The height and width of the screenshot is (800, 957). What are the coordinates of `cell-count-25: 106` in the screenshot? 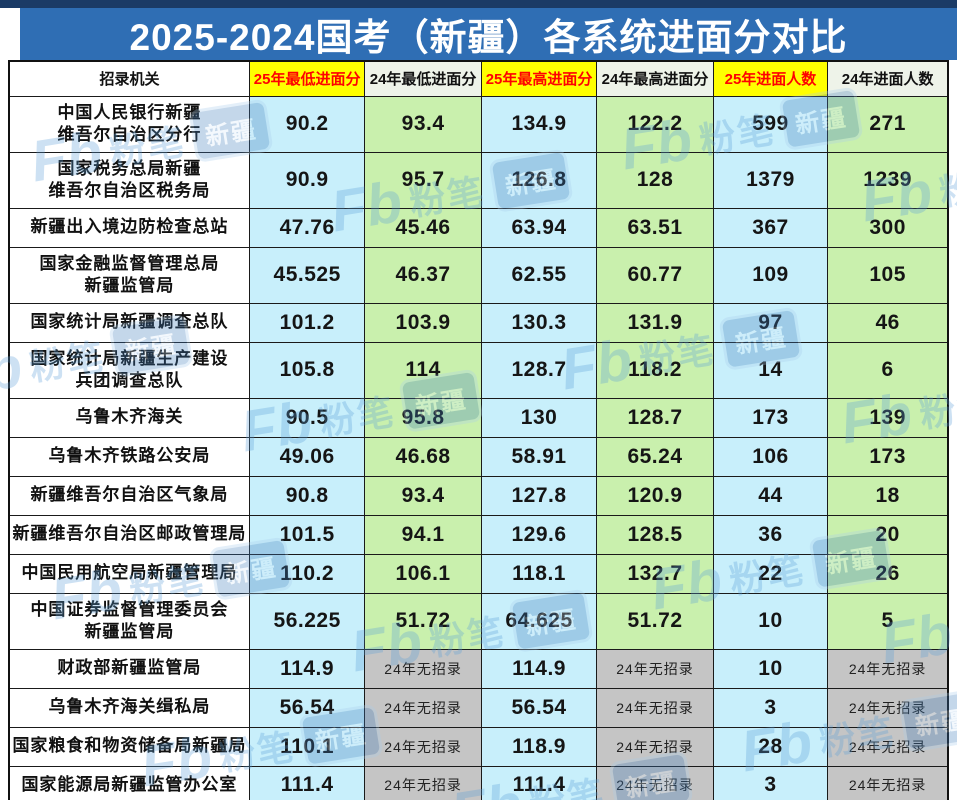 It's located at (770, 456).